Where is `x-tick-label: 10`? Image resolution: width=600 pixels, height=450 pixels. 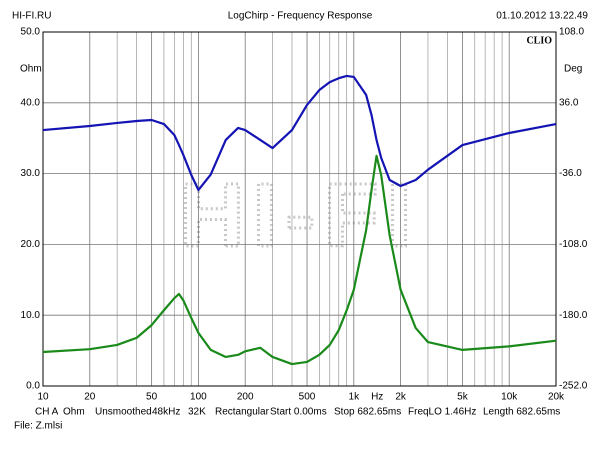 x-tick-label: 10 is located at coordinates (43, 397).